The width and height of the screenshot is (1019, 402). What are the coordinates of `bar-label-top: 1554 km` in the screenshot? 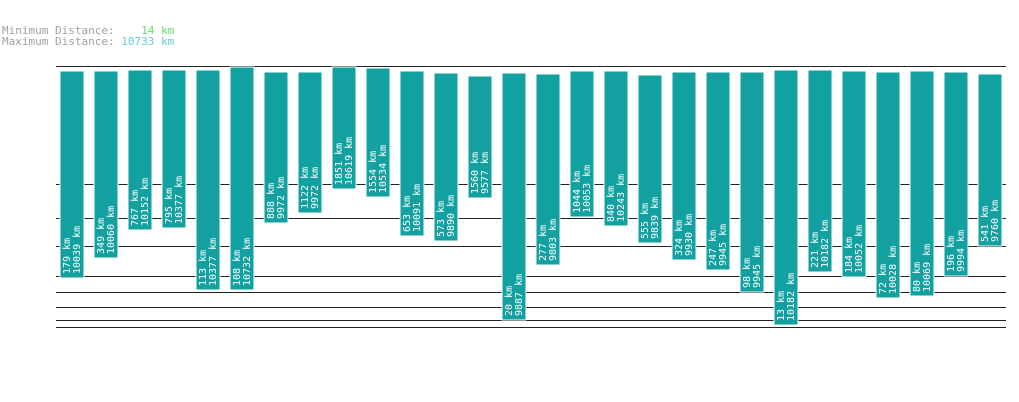 It's located at (373, 172).